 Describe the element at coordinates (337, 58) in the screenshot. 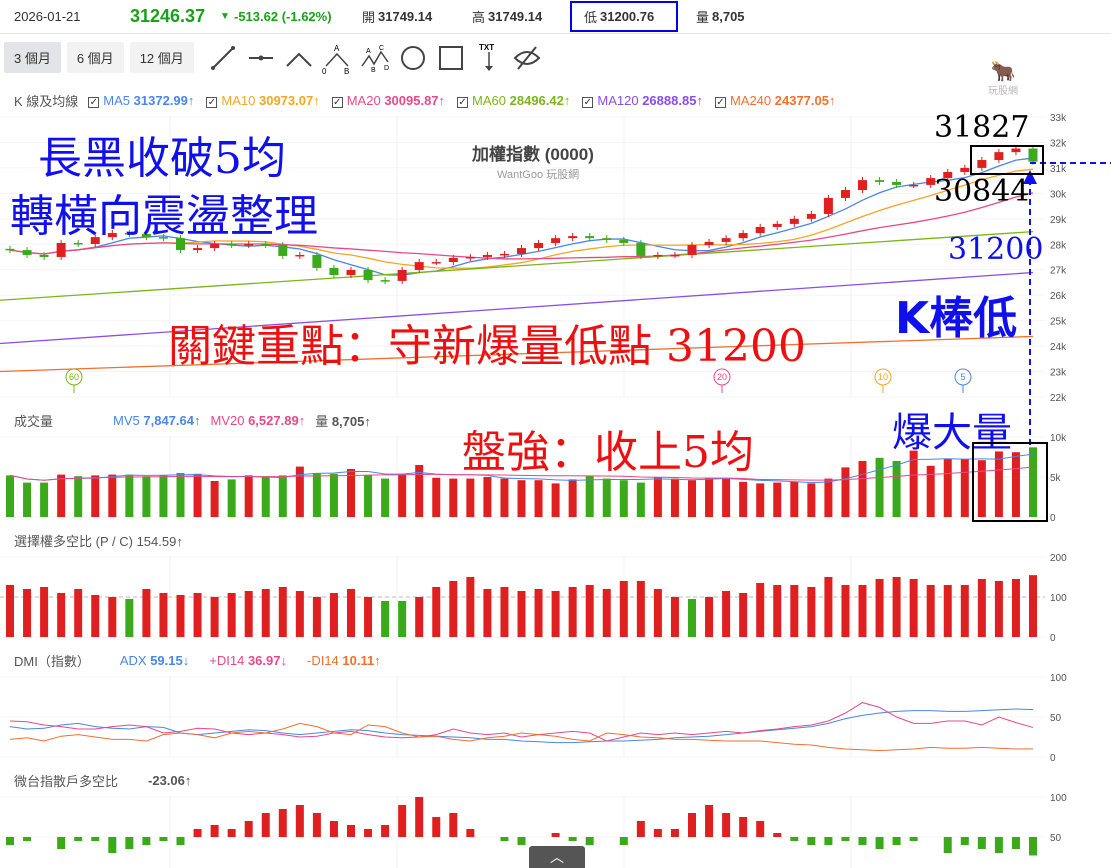

I see `abc-pattern-icon: A 0 B` at that location.